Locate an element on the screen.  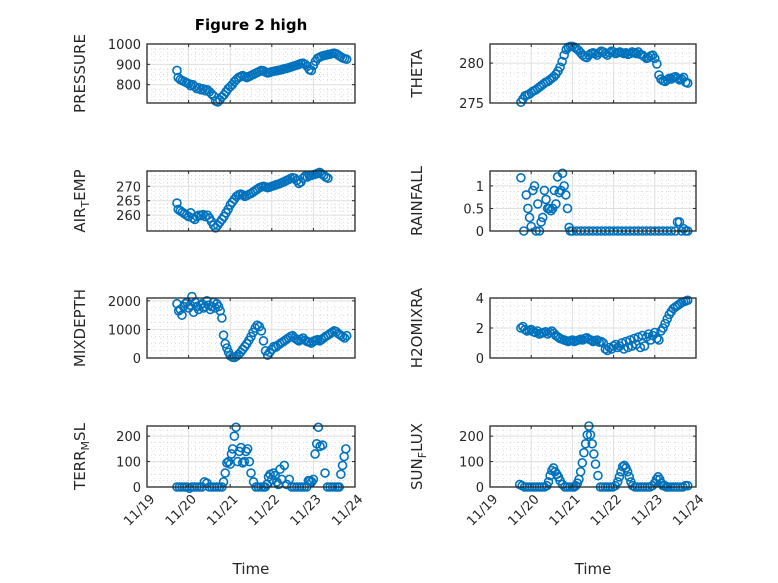
data-series-h2omixra is located at coordinates (604, 325).